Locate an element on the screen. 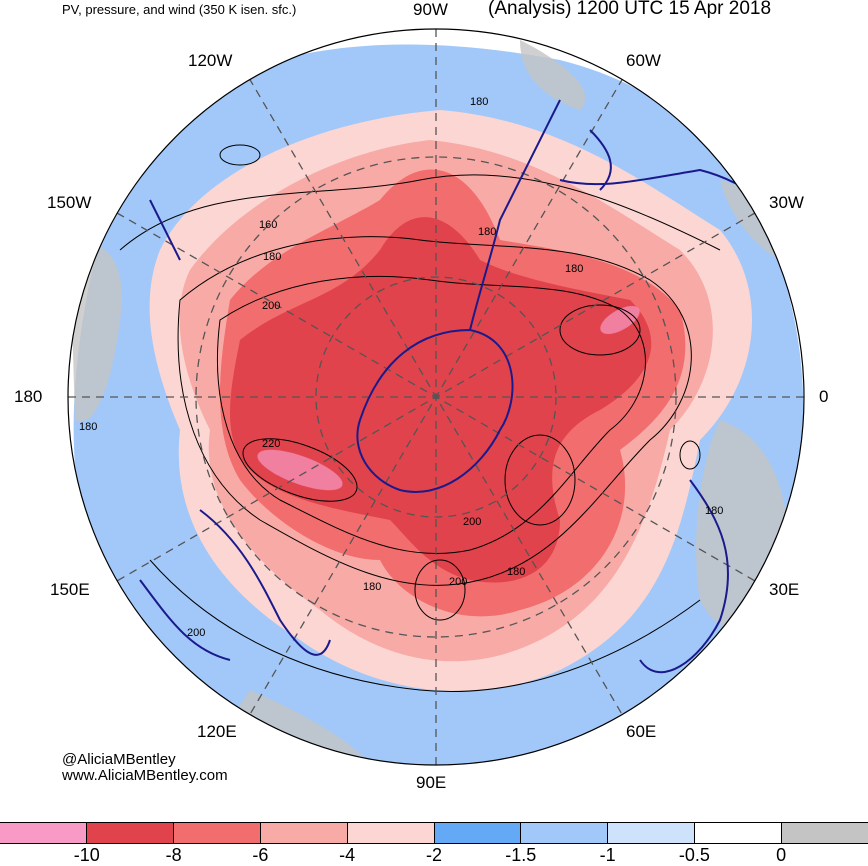  lon-label-150w: 150W is located at coordinates (69, 202).